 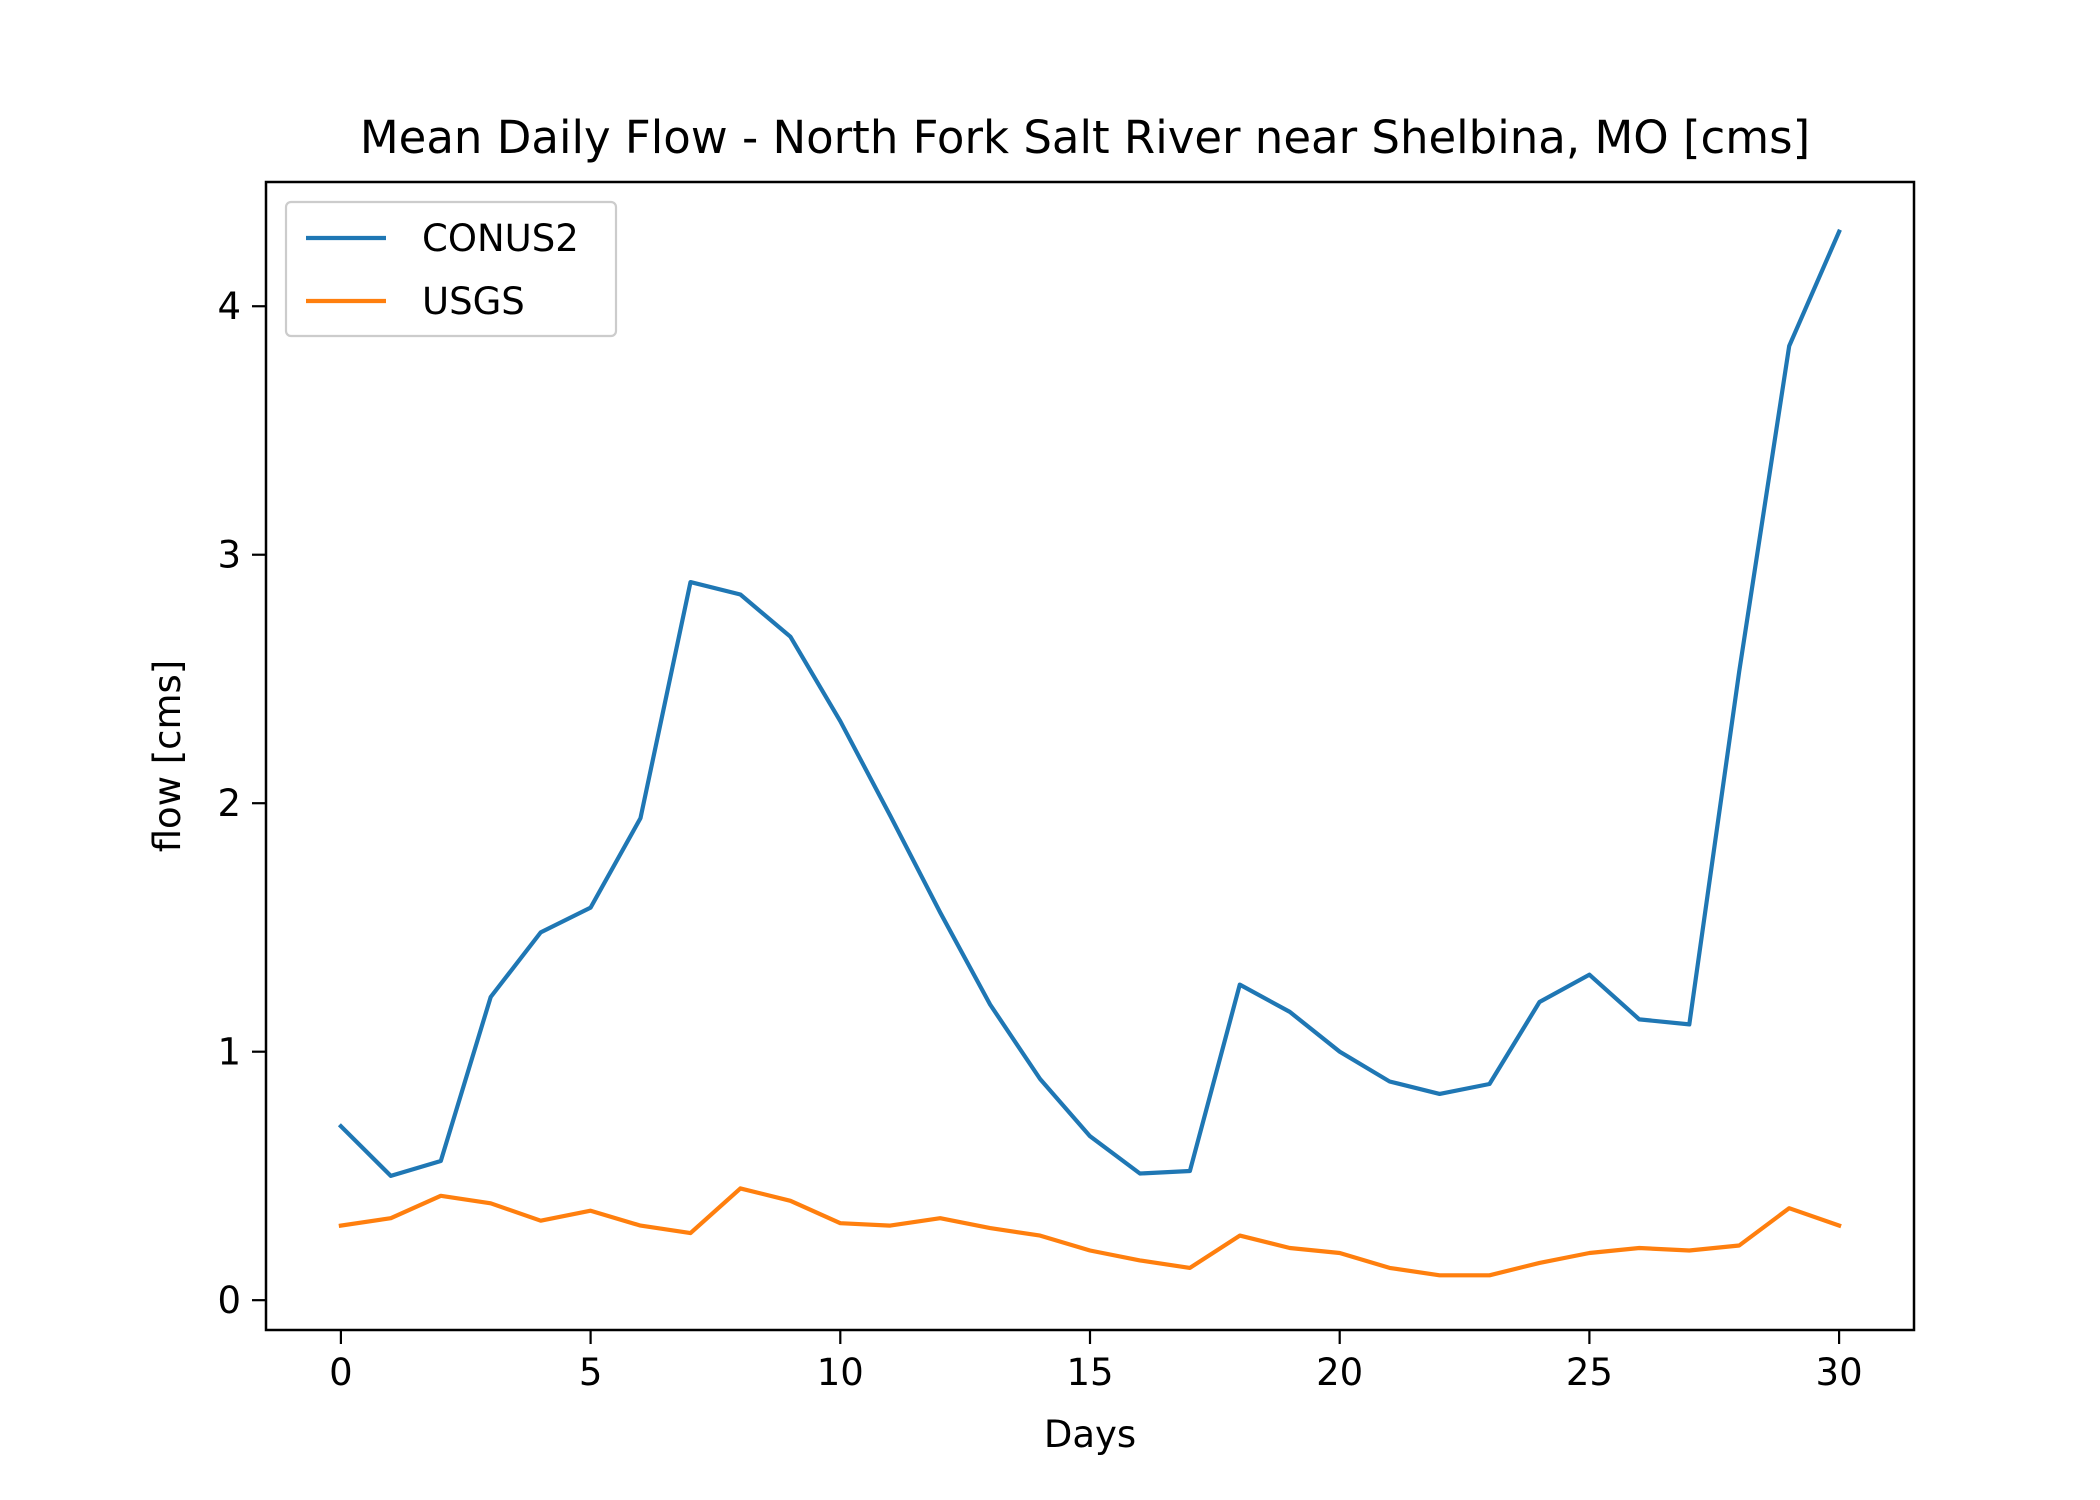 I want to click on x-tick-label: 20, so click(x=1339, y=1372).